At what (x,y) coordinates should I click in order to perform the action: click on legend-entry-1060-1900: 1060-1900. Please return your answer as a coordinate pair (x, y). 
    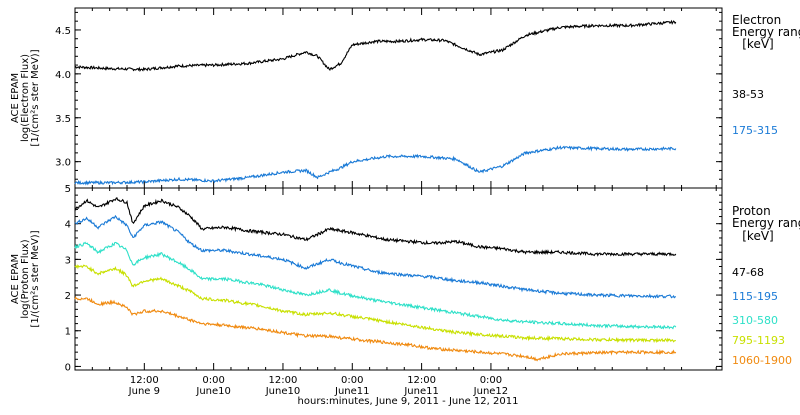
    Looking at the image, I should click on (762, 360).